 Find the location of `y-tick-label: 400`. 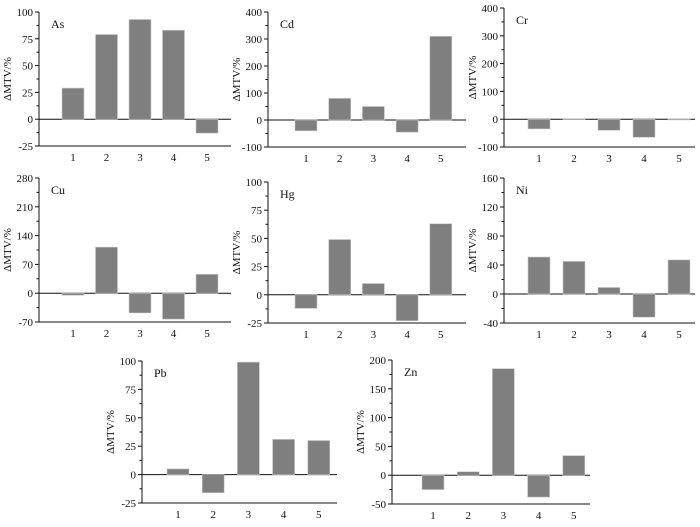

y-tick-label: 400 is located at coordinates (254, 13).